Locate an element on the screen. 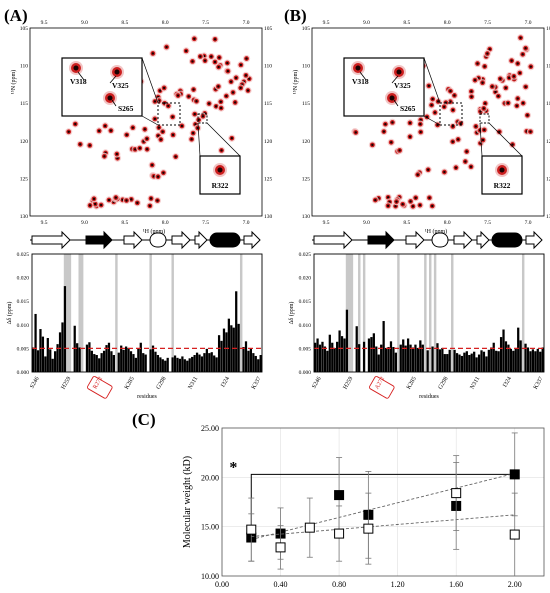  boxed-tick-frame is located at coordinates (382, 387).